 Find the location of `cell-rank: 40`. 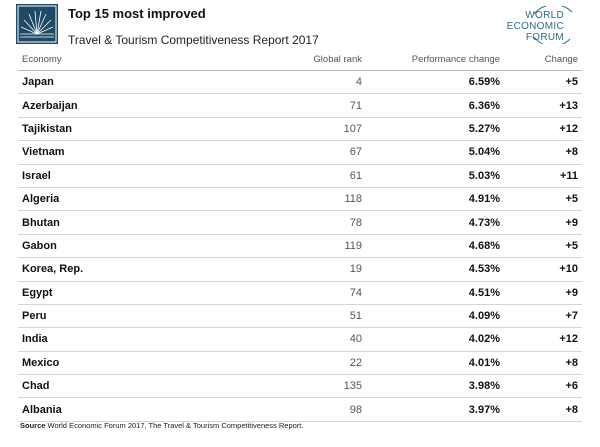

cell-rank: 40 is located at coordinates (297, 339).